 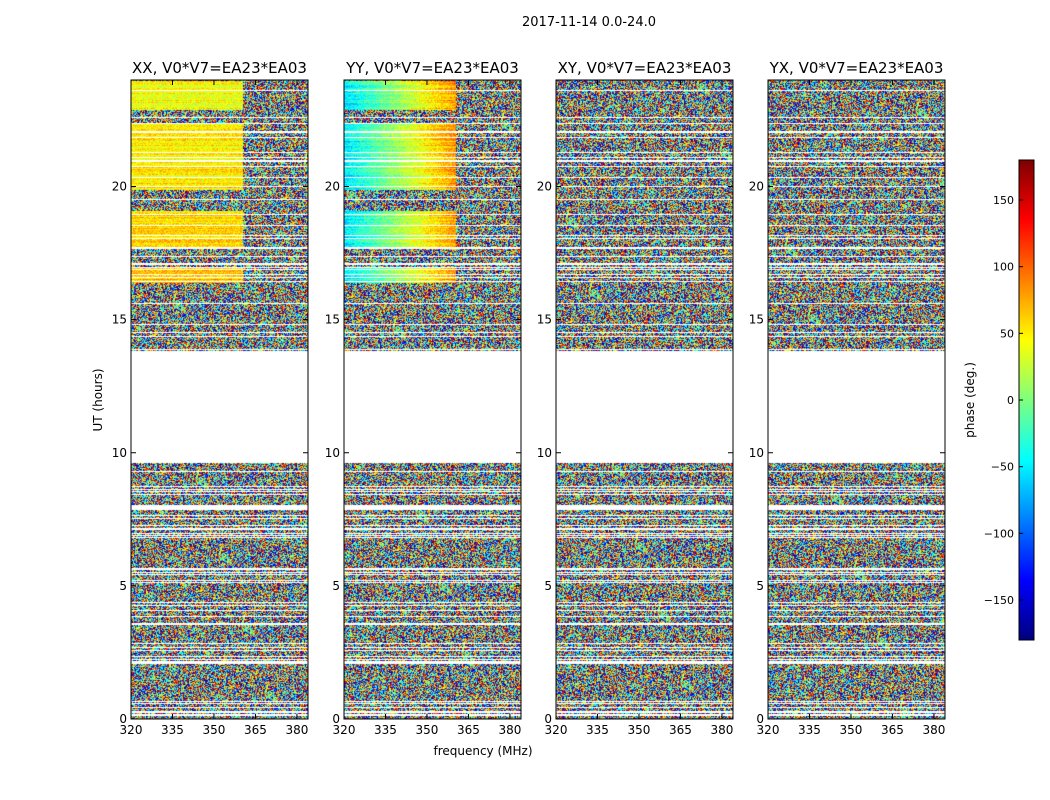 What do you see at coordinates (999, 600) in the screenshot?
I see `colorbar-tick-label: −150` at bounding box center [999, 600].